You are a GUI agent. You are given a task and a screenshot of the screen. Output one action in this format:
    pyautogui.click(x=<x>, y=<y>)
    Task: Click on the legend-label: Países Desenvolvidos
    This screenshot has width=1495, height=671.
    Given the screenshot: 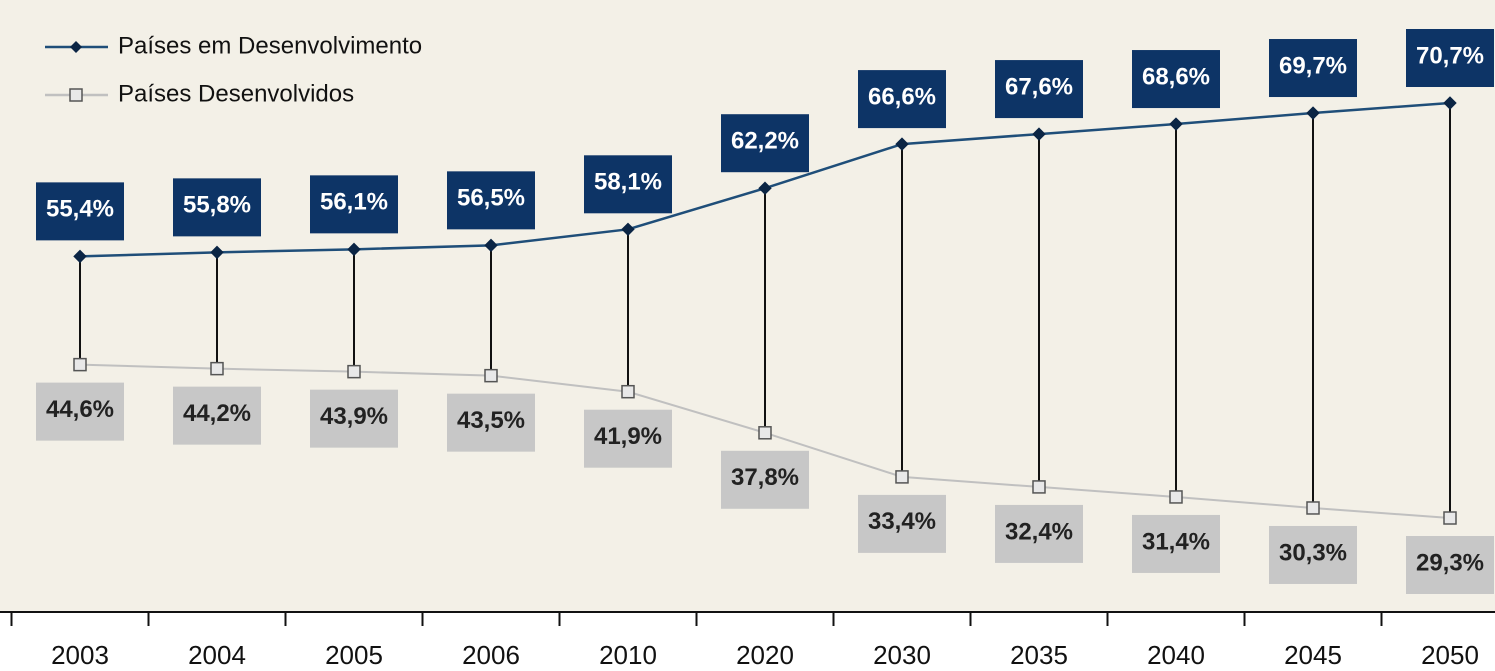 What is the action you would take?
    pyautogui.click(x=236, y=93)
    